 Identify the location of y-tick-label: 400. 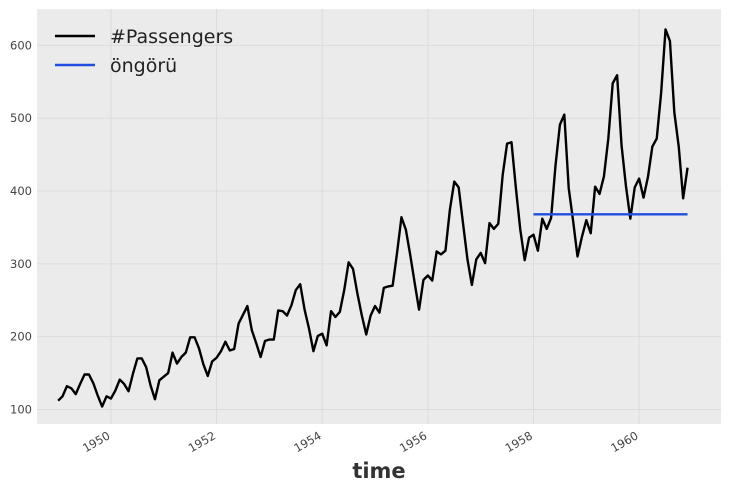
(21, 191).